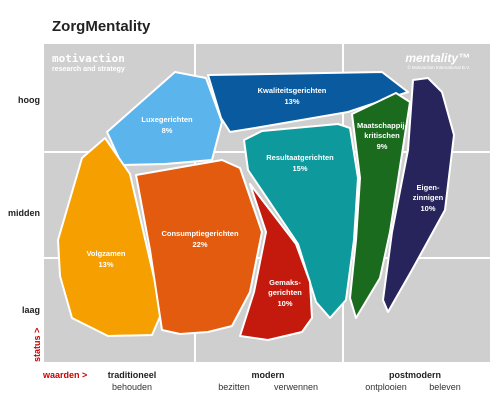 The width and height of the screenshot is (500, 412). Describe the element at coordinates (285, 282) in the screenshot. I see `segment-gemaksgerichten-name-1: Gemaks-` at that location.